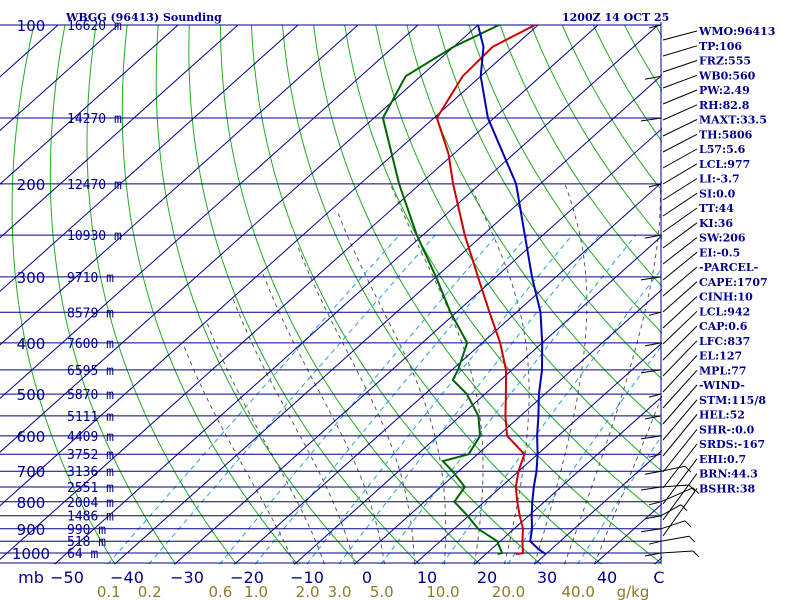  Describe the element at coordinates (31, 503) in the screenshot. I see `pressure-label: 800` at that location.